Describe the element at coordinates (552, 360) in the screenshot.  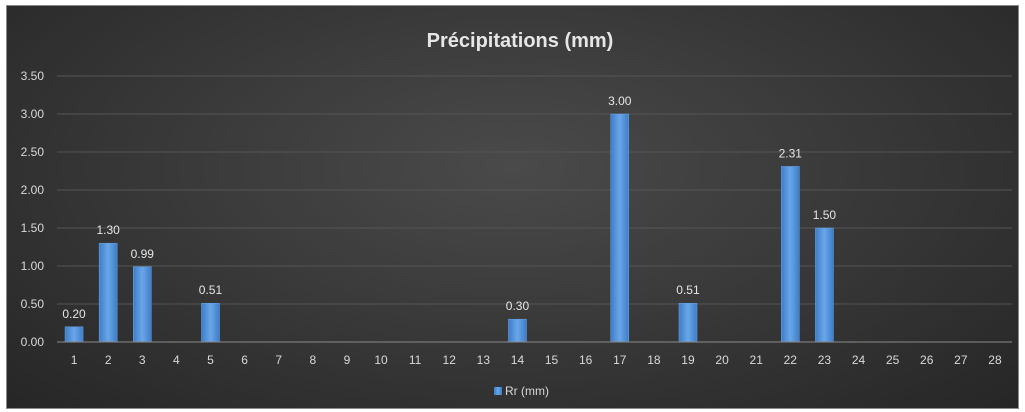
I see `x-tick-label: 15` at that location.